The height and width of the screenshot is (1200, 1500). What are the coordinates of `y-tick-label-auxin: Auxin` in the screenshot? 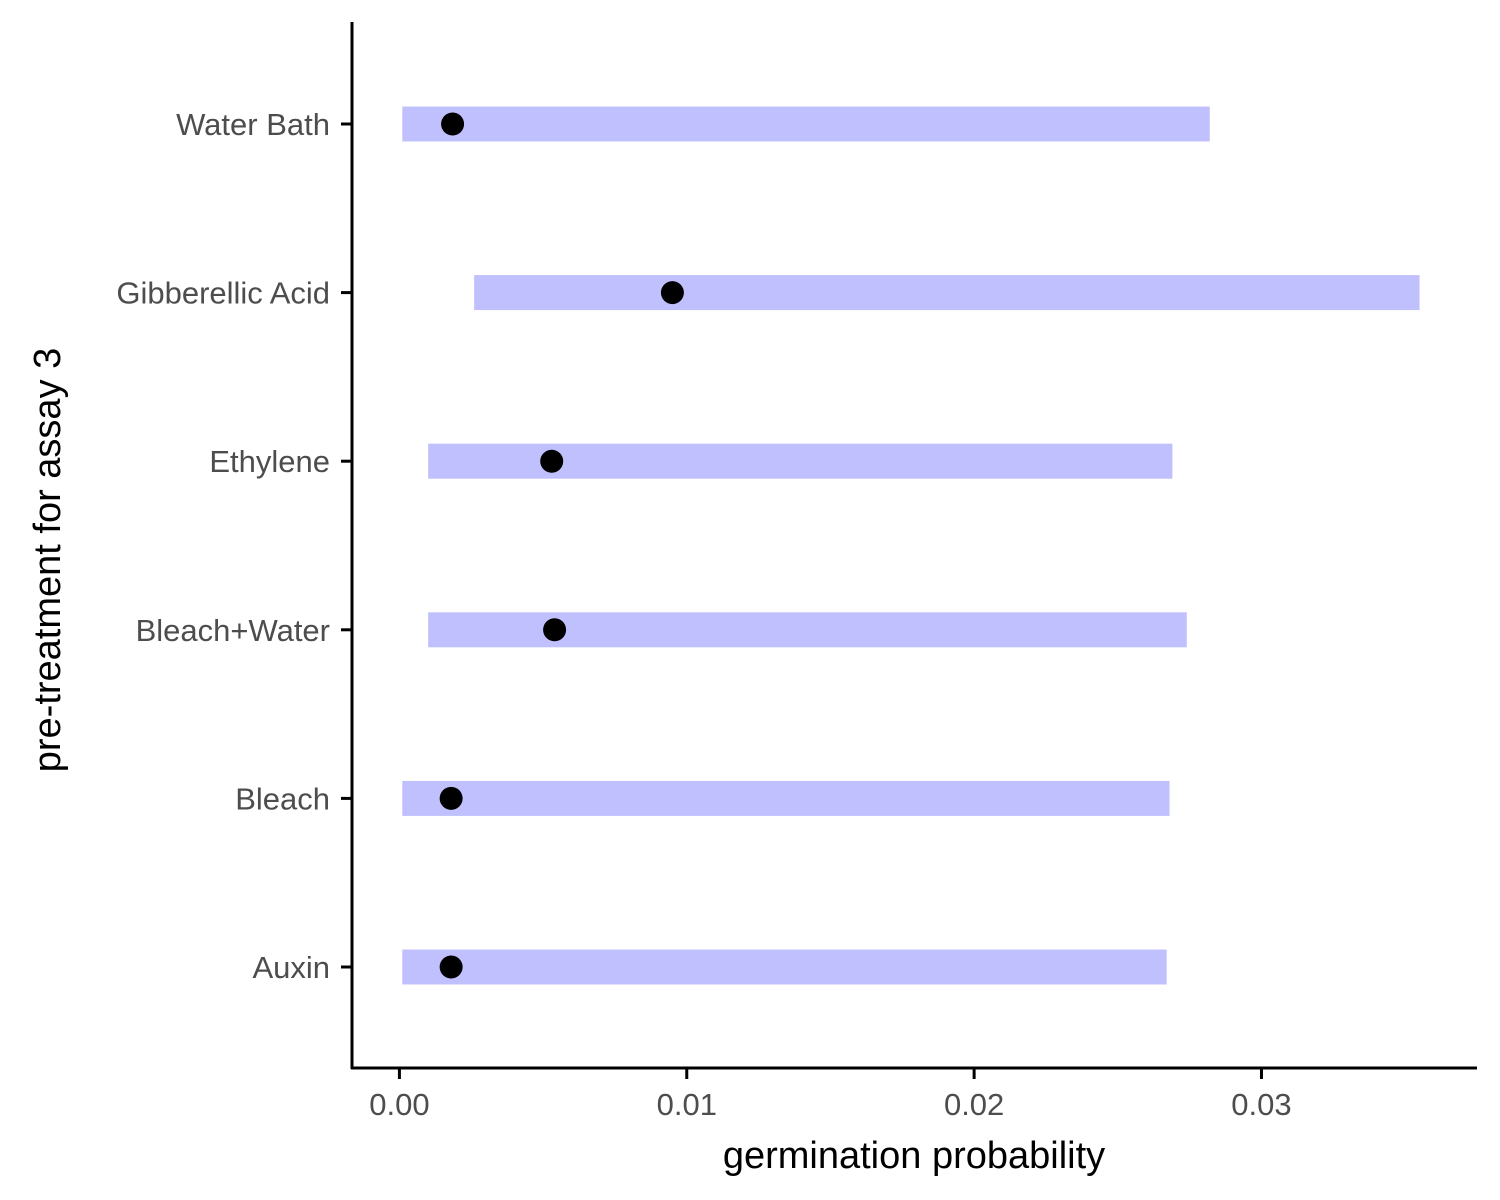 It's located at (291, 967).